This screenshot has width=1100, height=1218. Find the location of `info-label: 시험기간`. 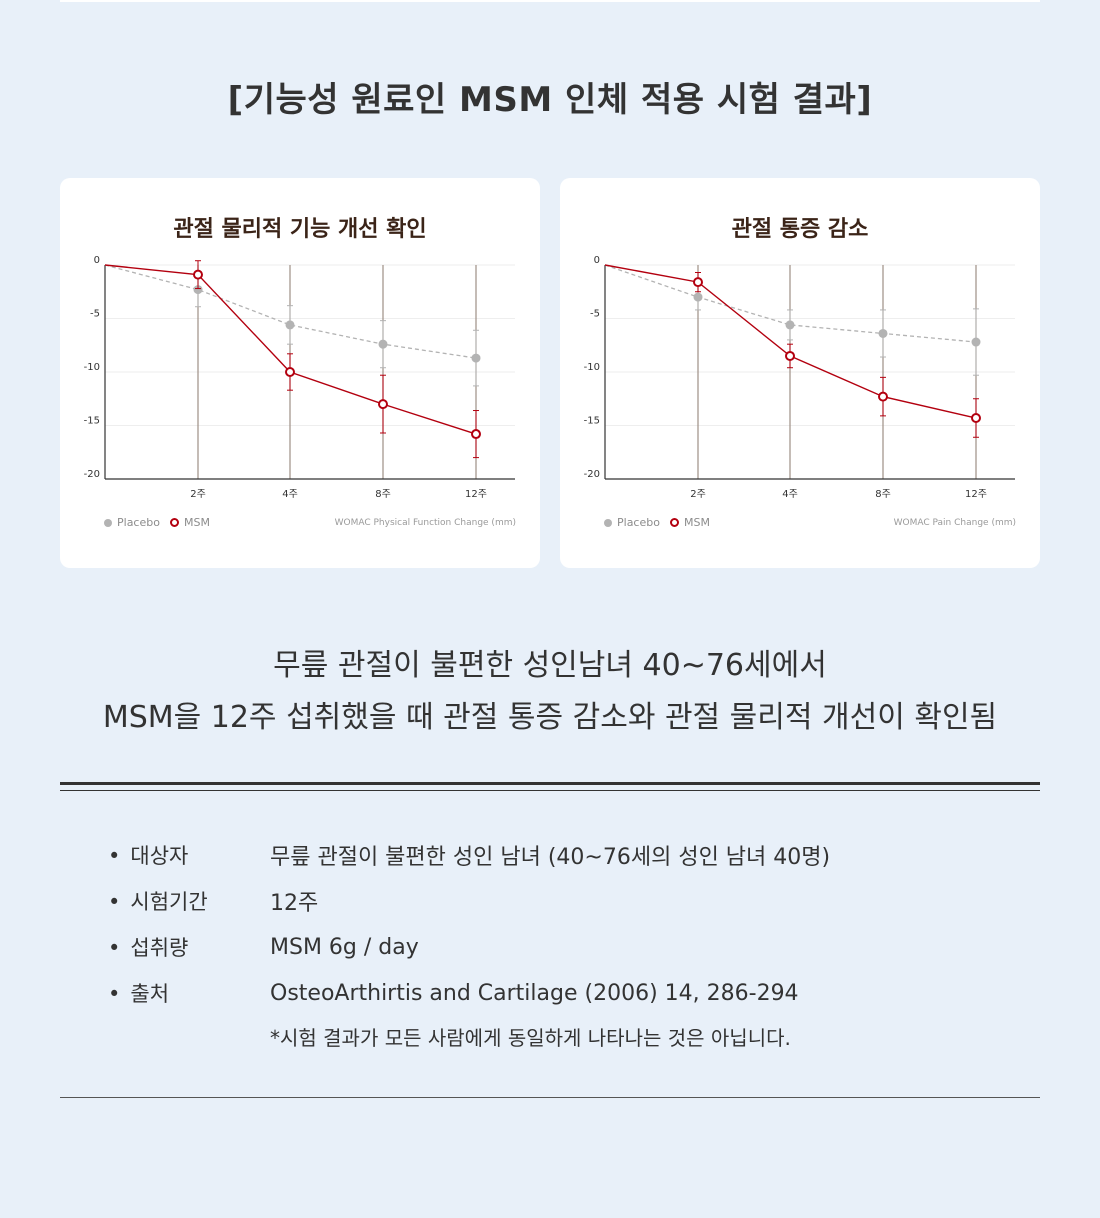

info-label: 시험기간 is located at coordinates (189, 901).